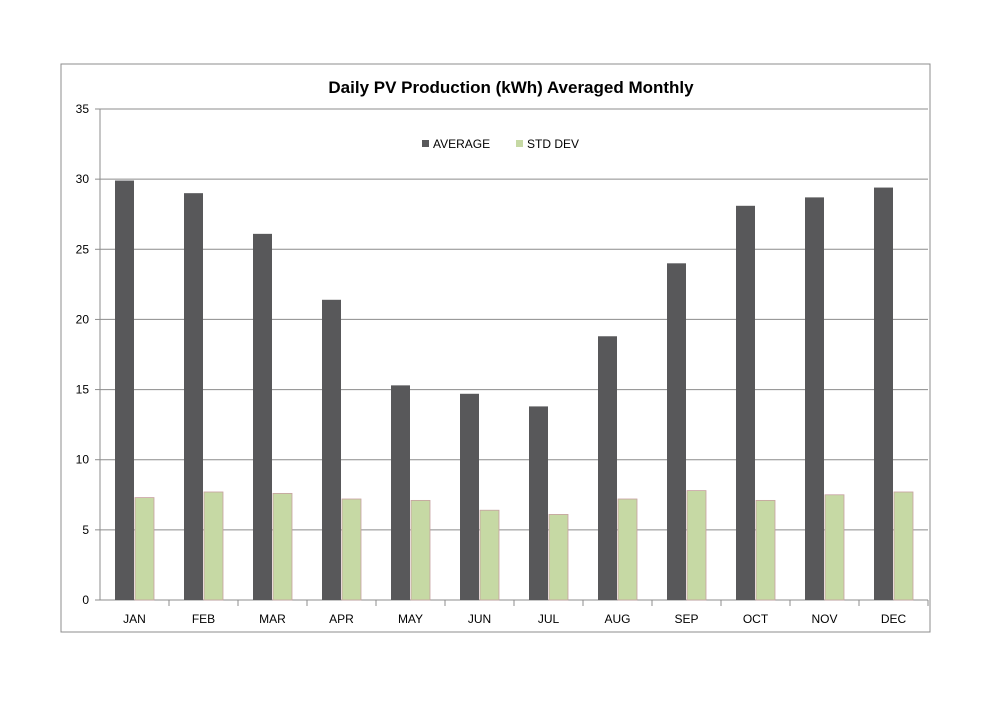 This screenshot has width=999, height=712. What do you see at coordinates (479, 619) in the screenshot?
I see `x-tick-label: JUN` at bounding box center [479, 619].